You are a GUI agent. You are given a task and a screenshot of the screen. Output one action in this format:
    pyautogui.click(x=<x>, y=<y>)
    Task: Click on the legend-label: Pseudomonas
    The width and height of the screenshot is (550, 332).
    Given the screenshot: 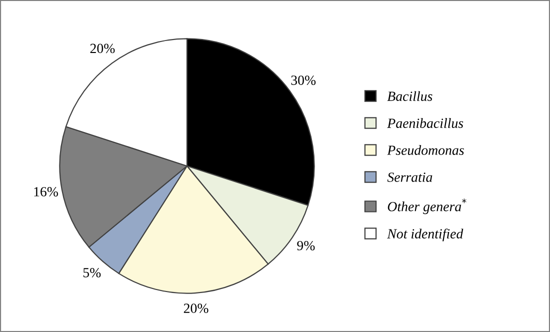 What is the action you would take?
    pyautogui.click(x=425, y=150)
    